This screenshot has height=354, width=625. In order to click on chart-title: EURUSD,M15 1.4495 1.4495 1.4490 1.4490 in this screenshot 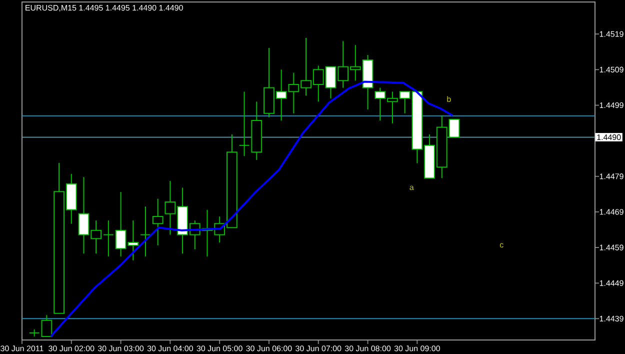, I will do `click(104, 8)`.